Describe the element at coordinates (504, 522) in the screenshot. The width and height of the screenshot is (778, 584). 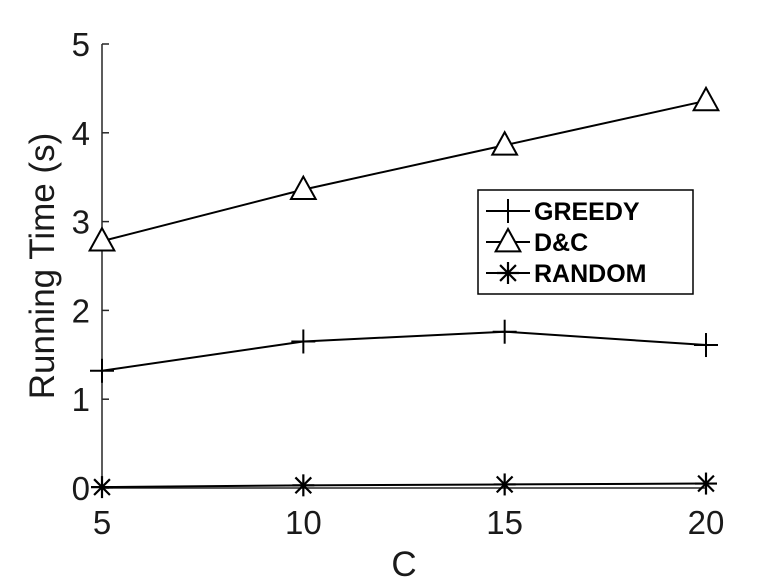
I see `x-tick-label: 15` at that location.